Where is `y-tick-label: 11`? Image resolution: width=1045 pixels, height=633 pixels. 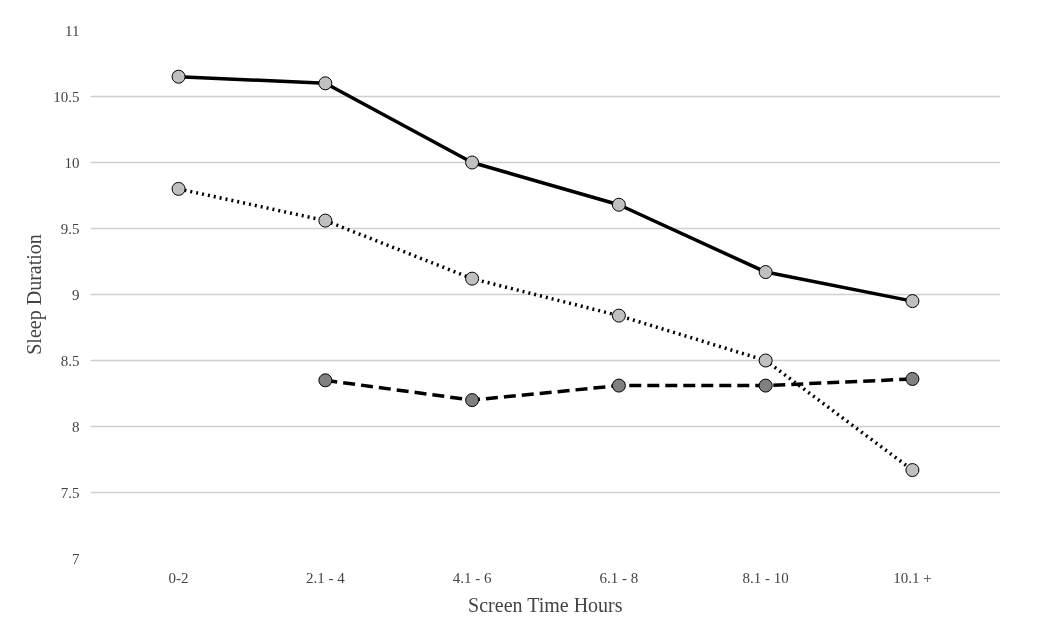 y-tick-label: 11 is located at coordinates (72, 30).